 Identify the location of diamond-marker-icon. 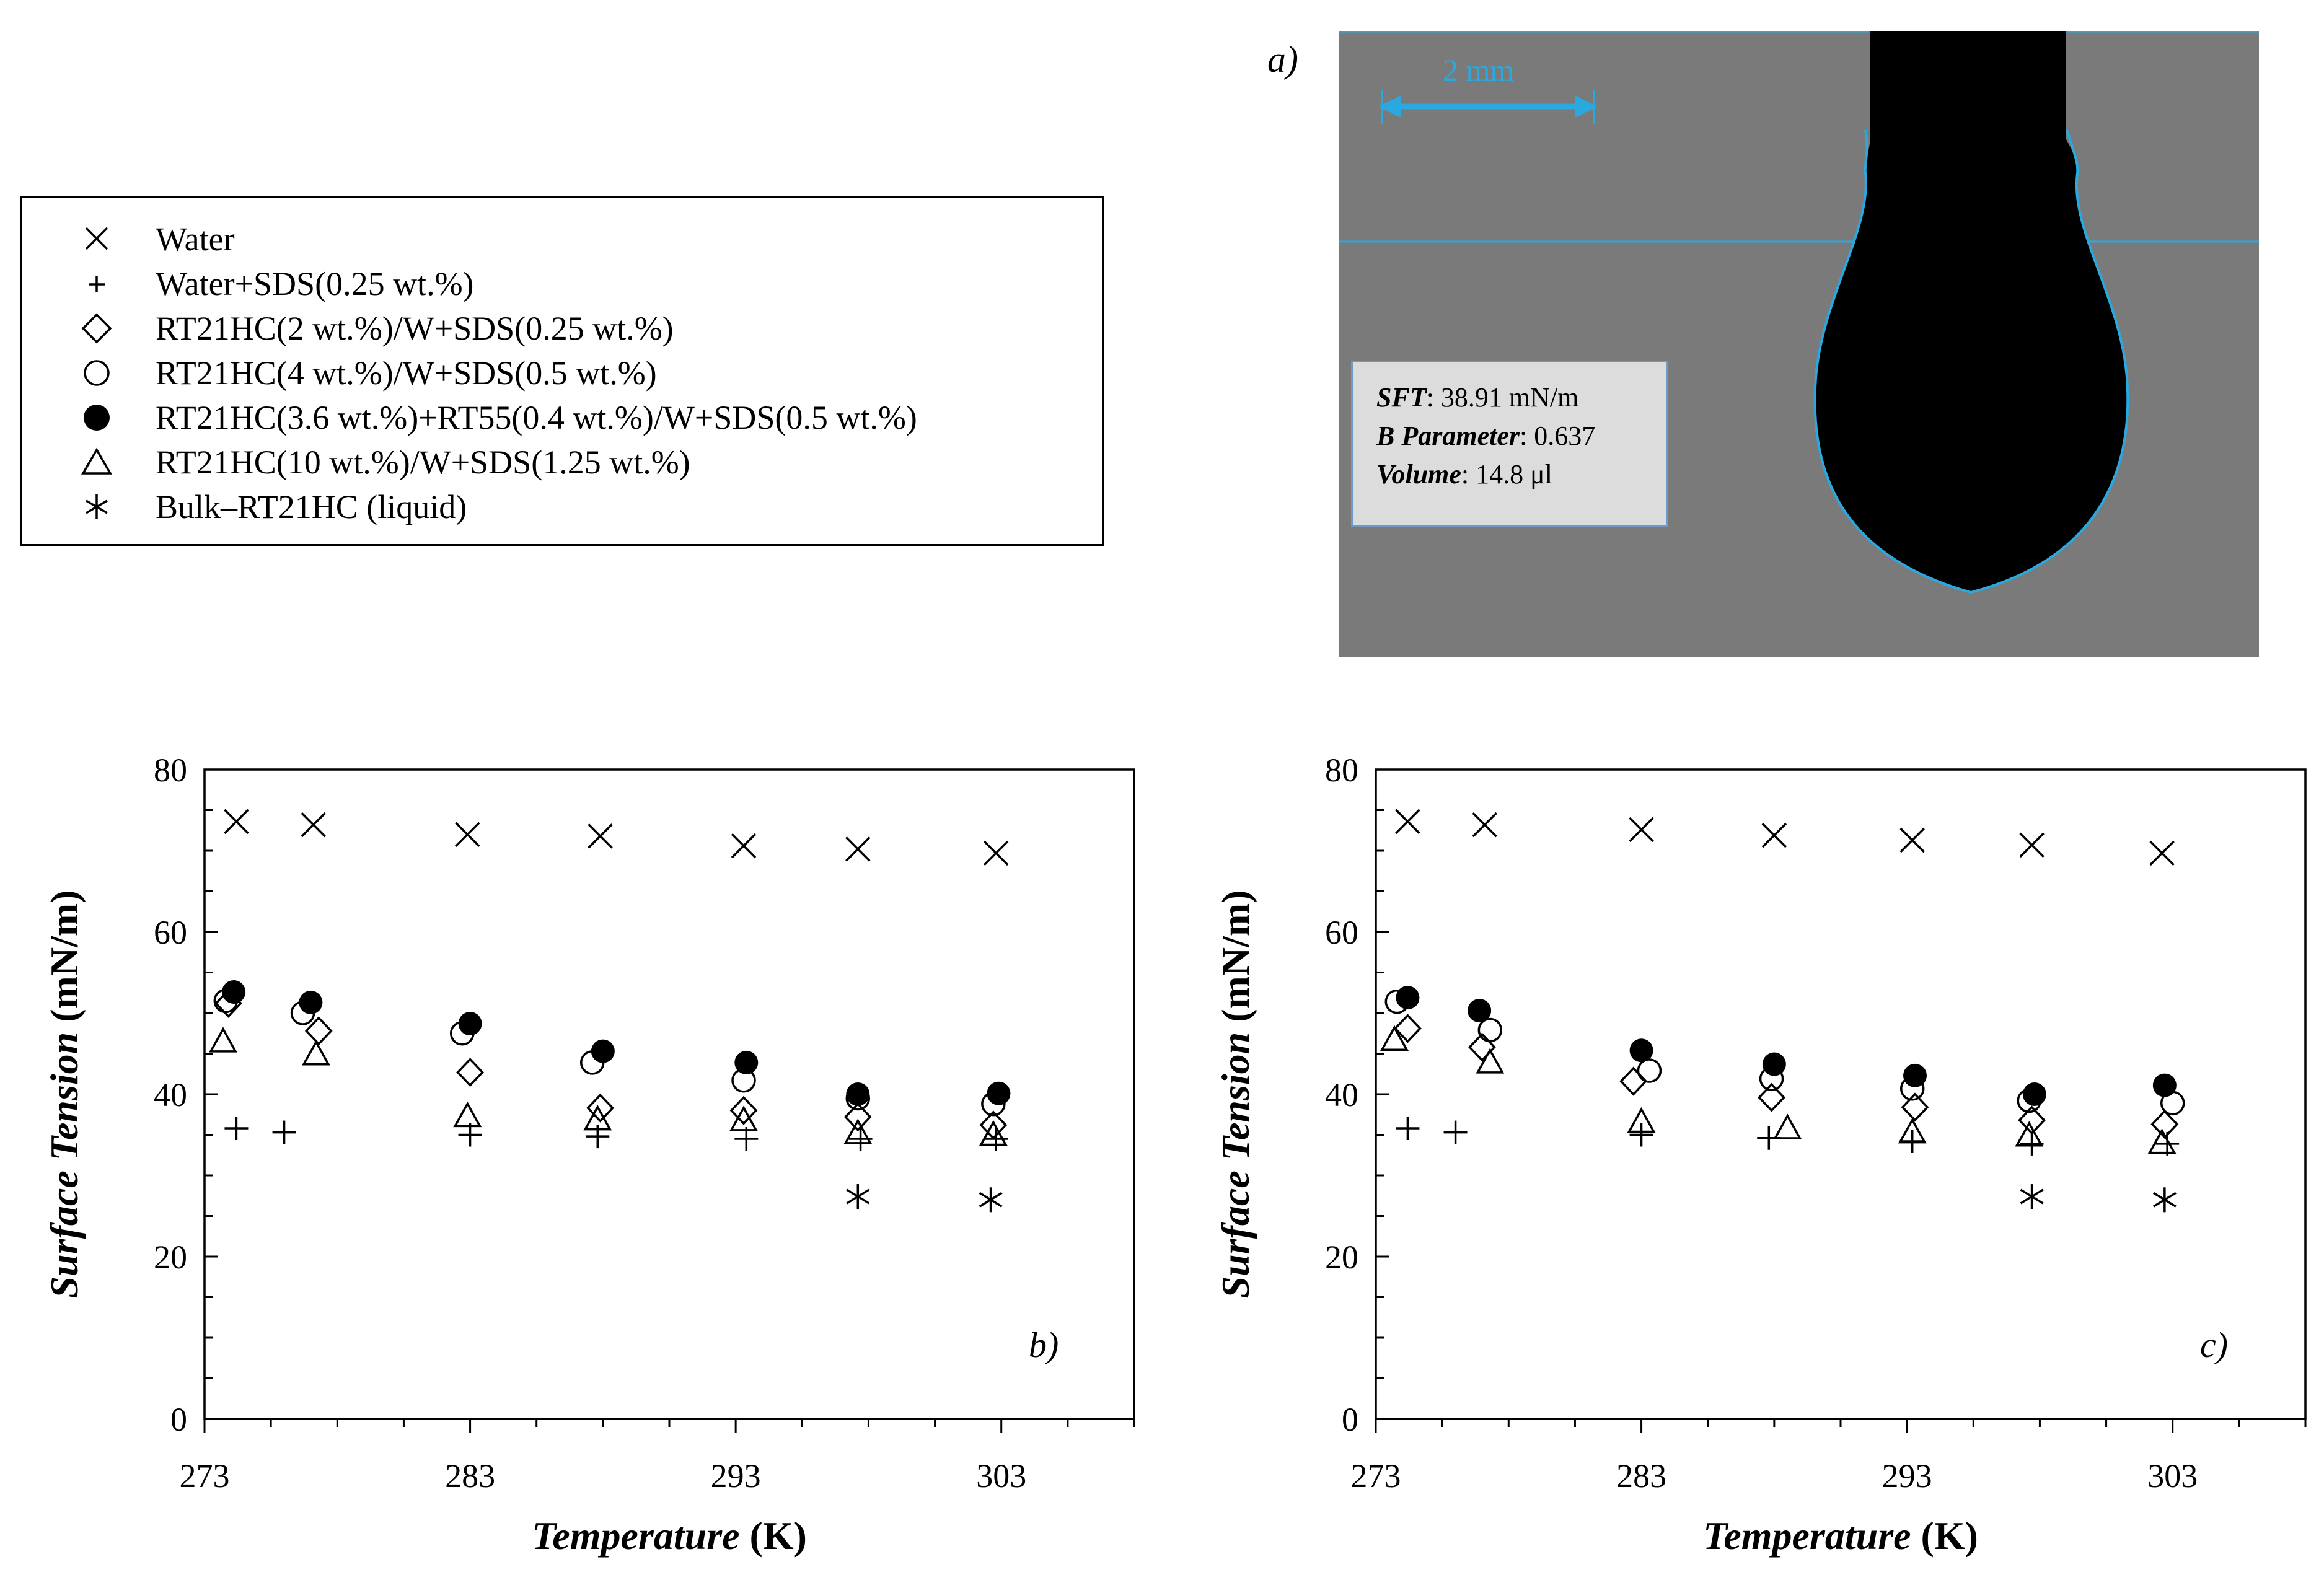
(96, 328).